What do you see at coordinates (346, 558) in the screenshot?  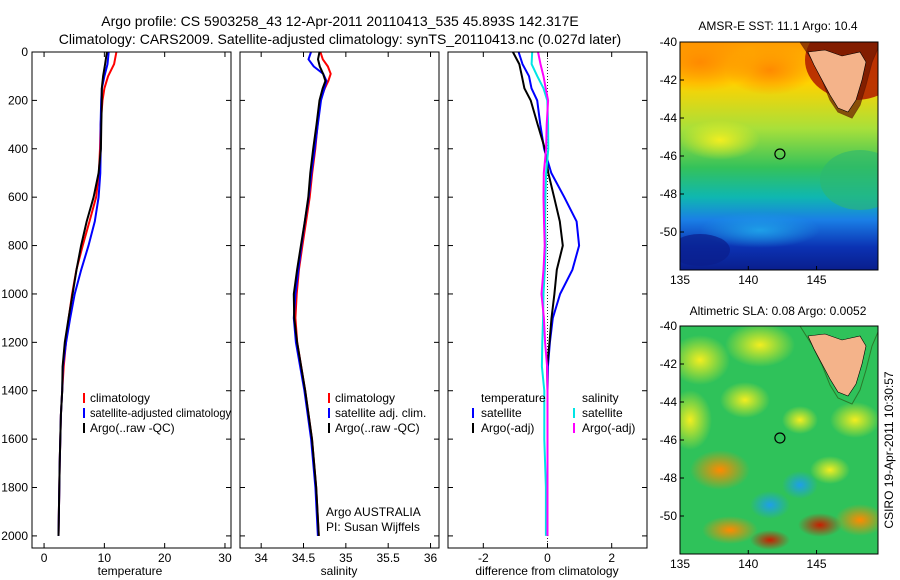 I see `salinity-xtick-label: 35` at bounding box center [346, 558].